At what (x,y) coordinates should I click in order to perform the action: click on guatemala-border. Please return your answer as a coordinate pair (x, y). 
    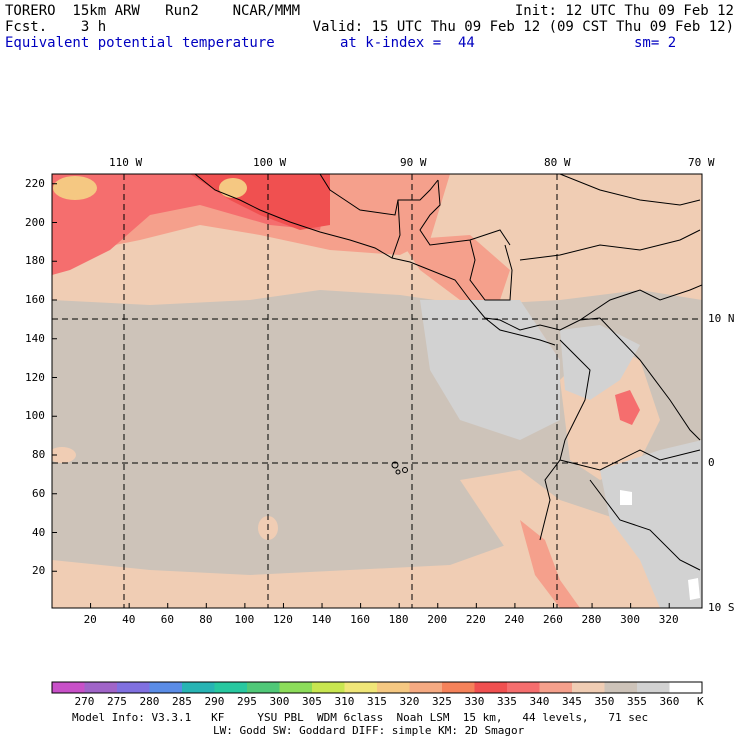
    Looking at the image, I should click on (396, 229).